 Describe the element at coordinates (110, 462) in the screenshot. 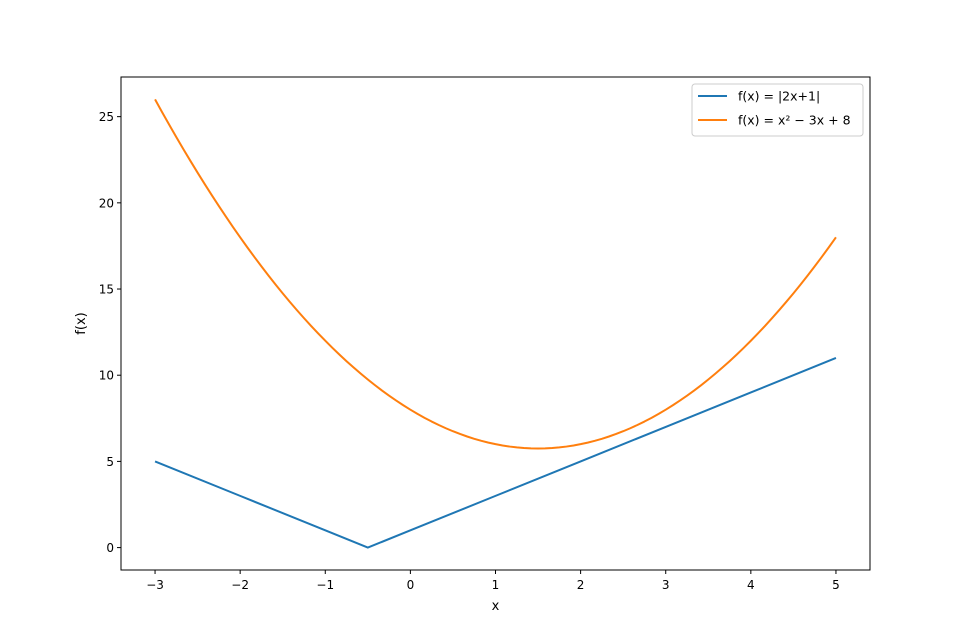

I see `y-tick-label: 5` at that location.